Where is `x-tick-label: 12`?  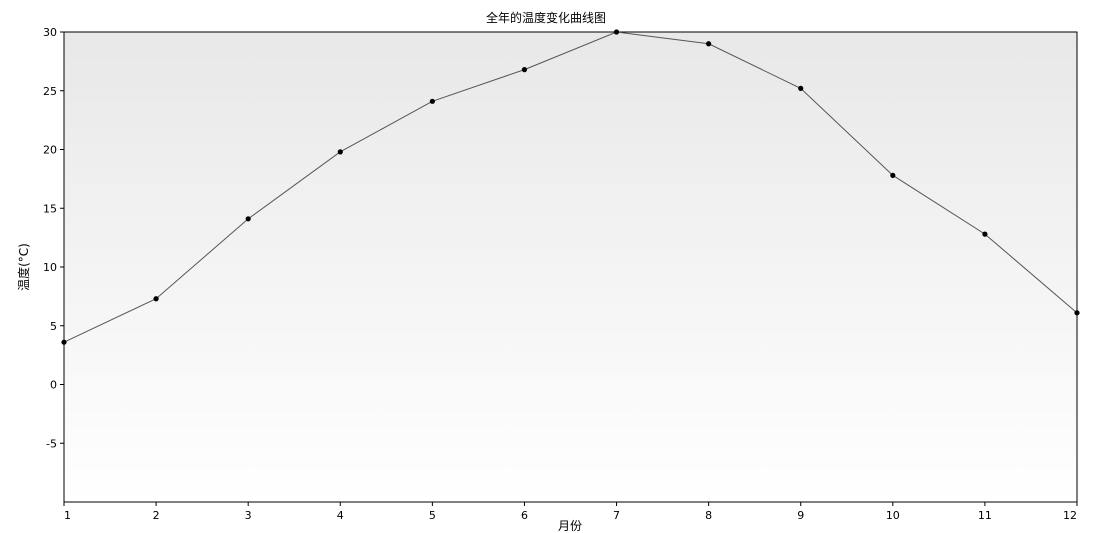 x-tick-label: 12 is located at coordinates (1070, 515).